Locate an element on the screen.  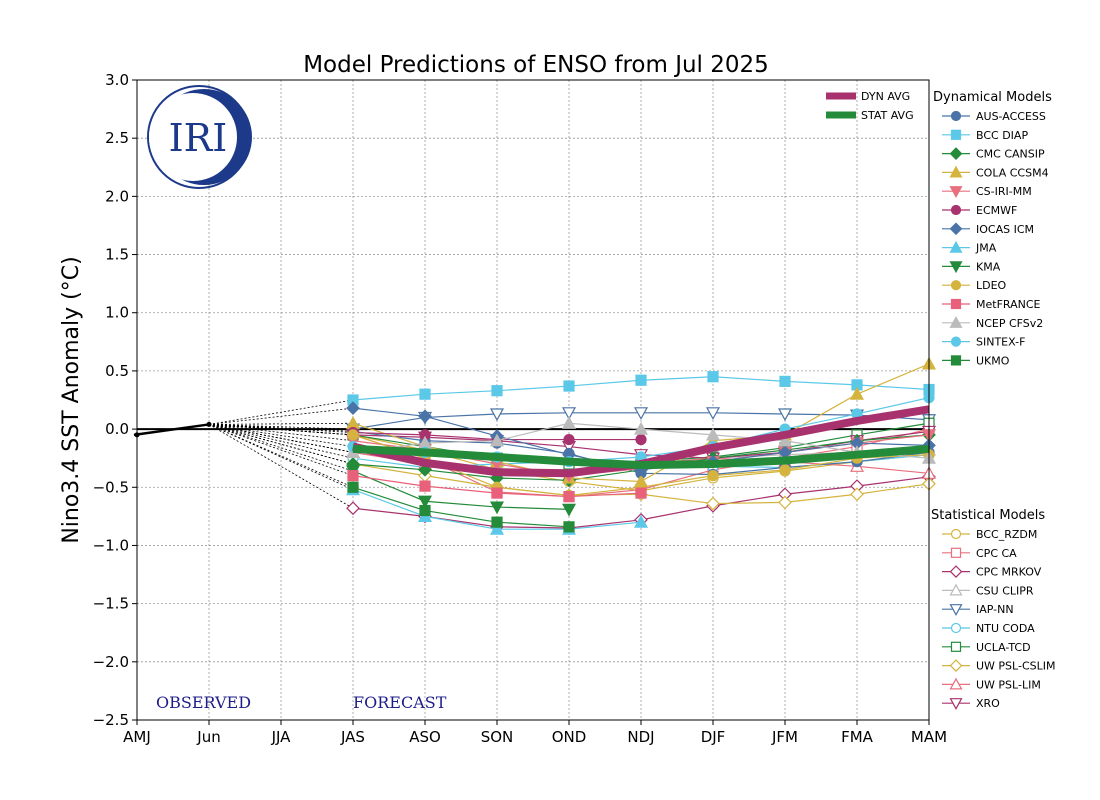
connector-kma is located at coordinates (281, 448).